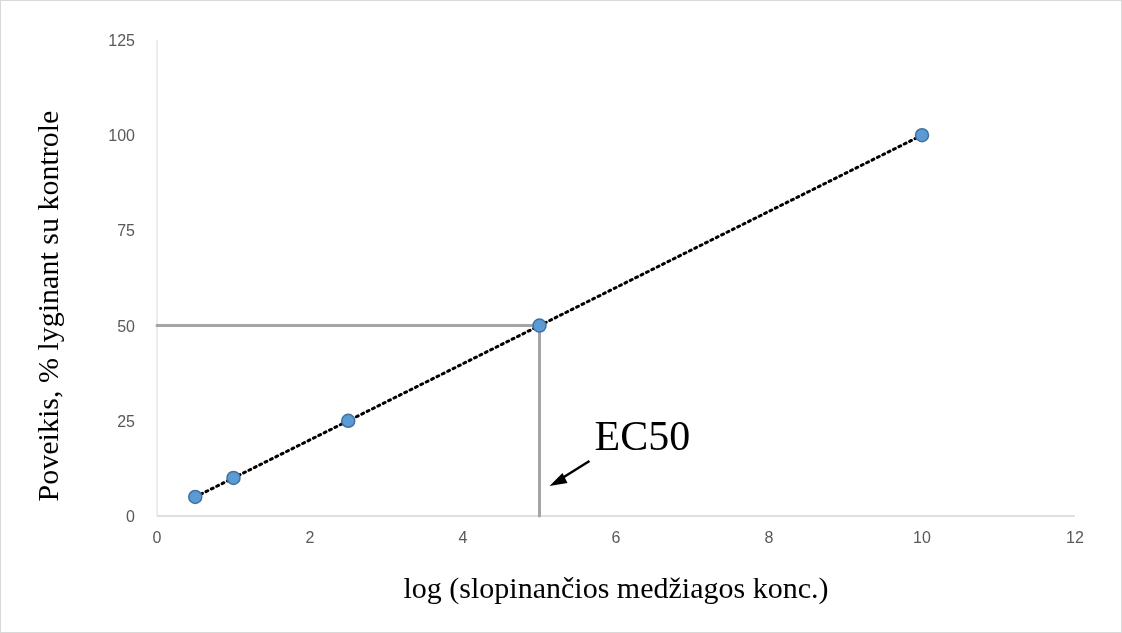 Image resolution: width=1122 pixels, height=633 pixels. Describe the element at coordinates (47, 306) in the screenshot. I see `y-axis-title: Poveikis, % lyginant su kontrole` at that location.